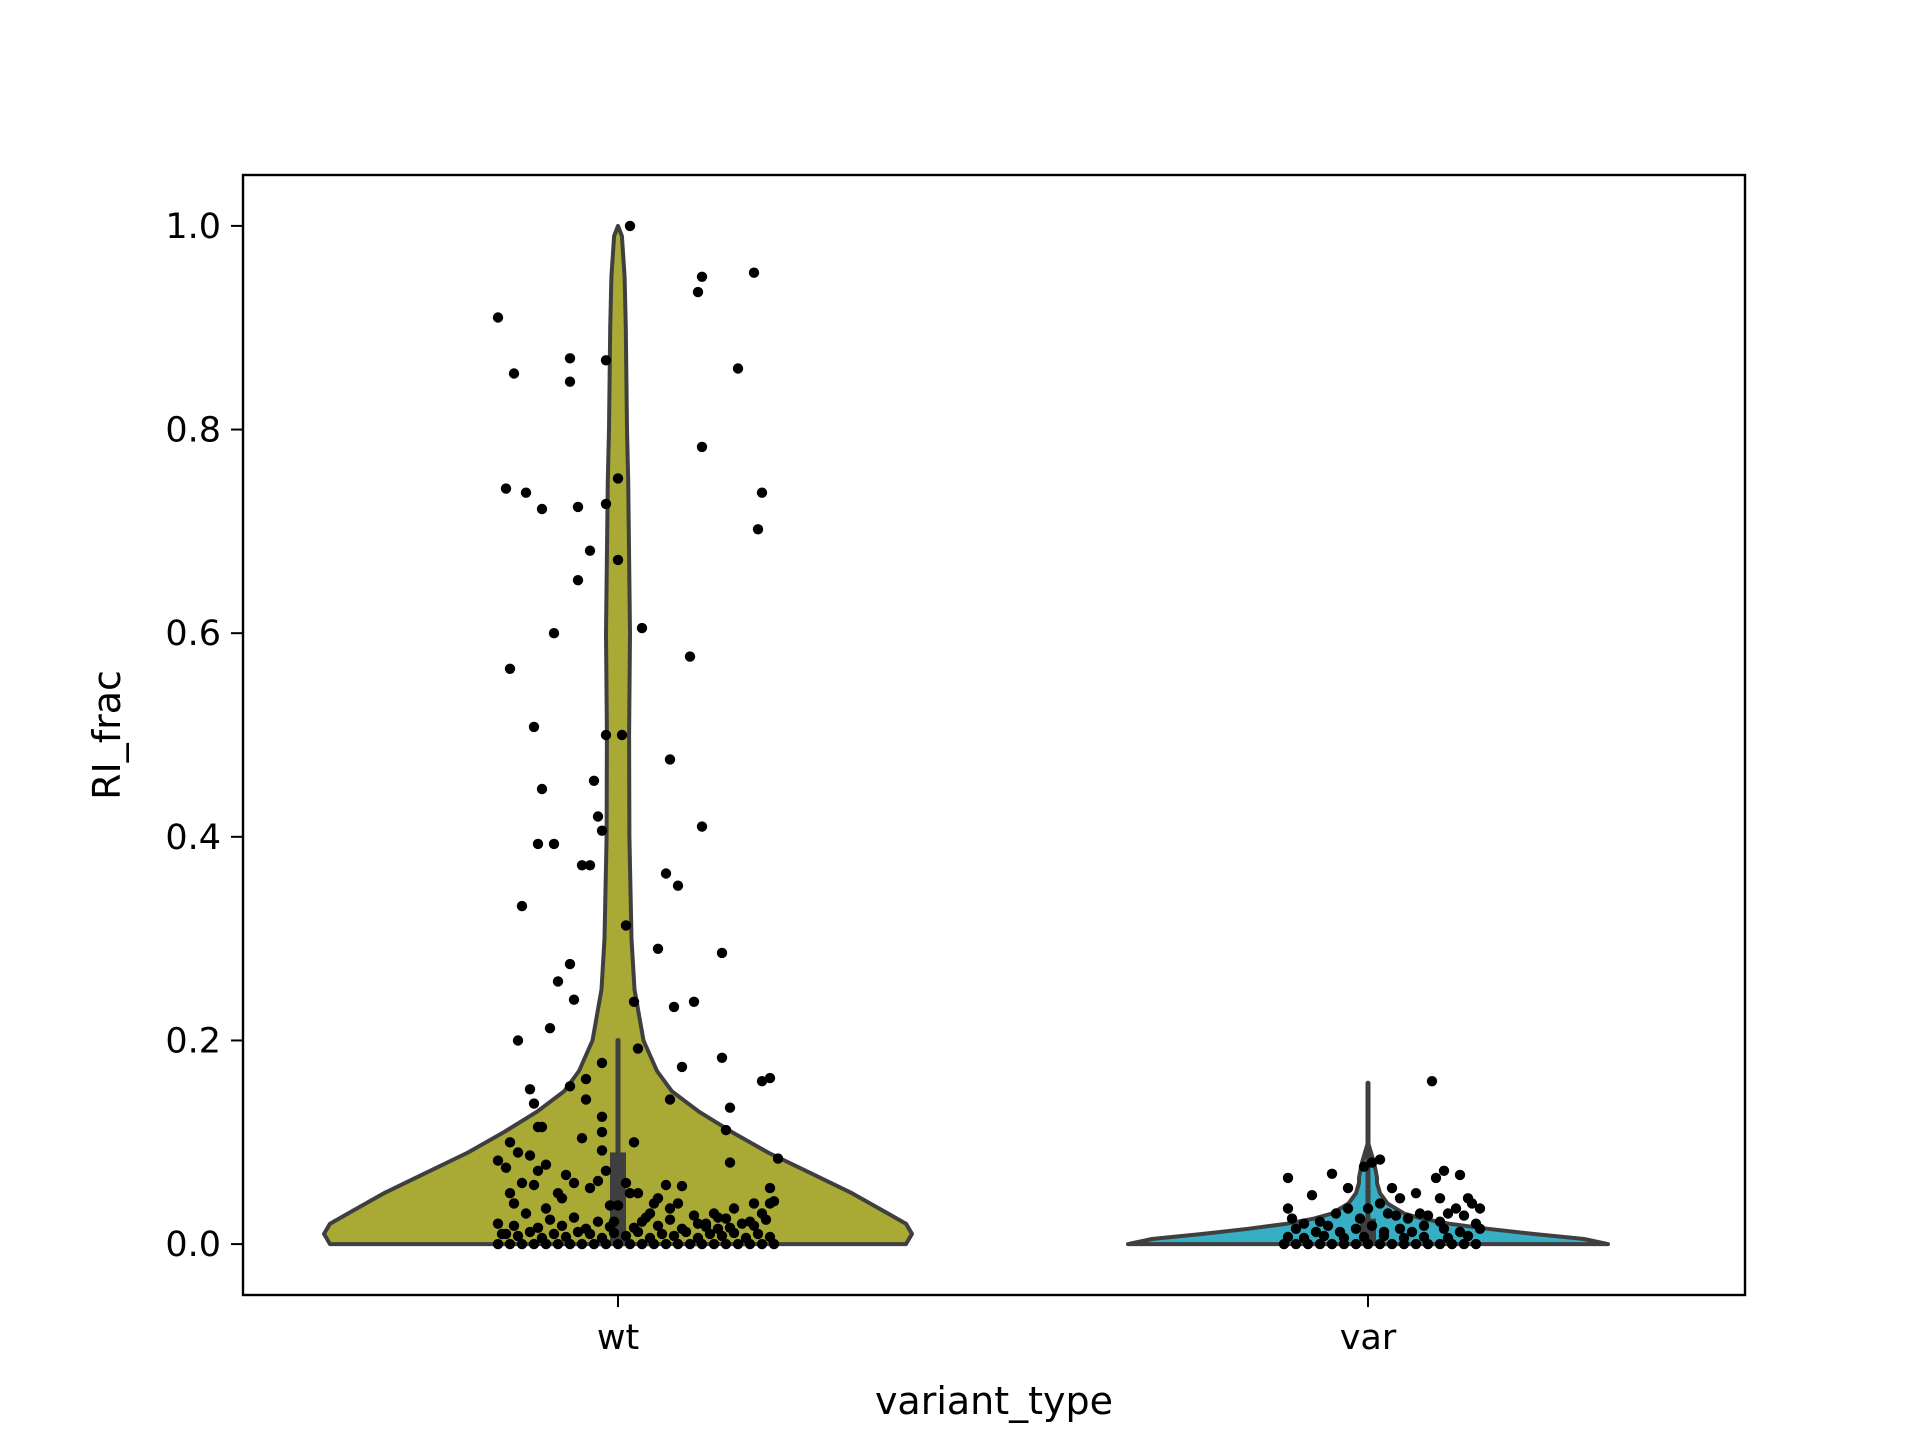  What do you see at coordinates (193, 838) in the screenshot?
I see `y-tick-label: 0.4` at bounding box center [193, 838].